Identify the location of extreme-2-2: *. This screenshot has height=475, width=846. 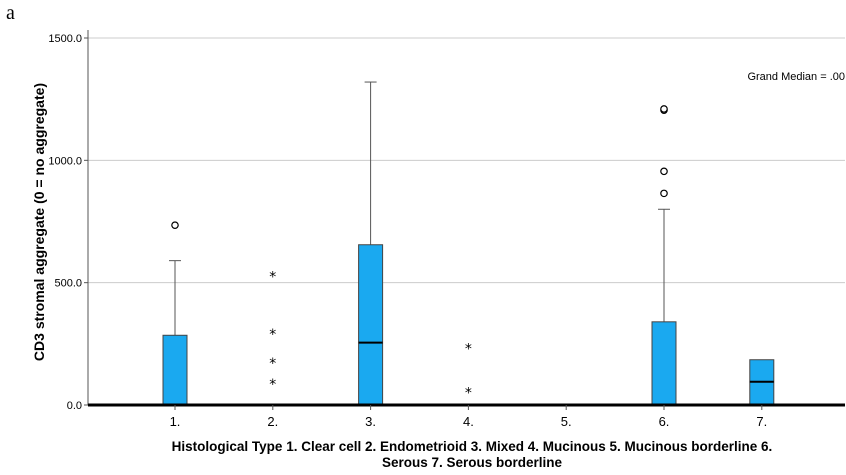
(272, 364).